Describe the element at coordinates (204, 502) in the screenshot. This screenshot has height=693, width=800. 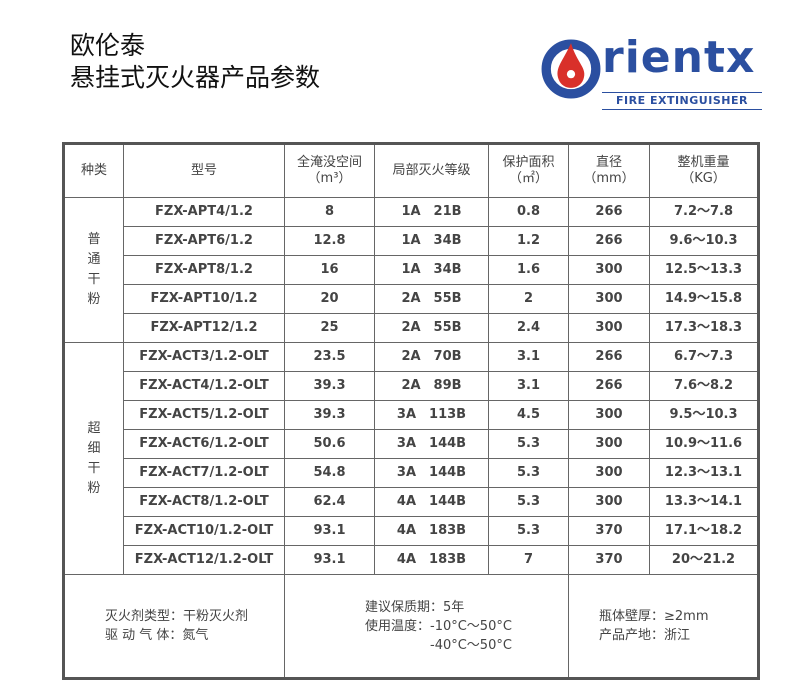
I see `table-cell: FZX-ACT8/1.2-OLT` at that location.